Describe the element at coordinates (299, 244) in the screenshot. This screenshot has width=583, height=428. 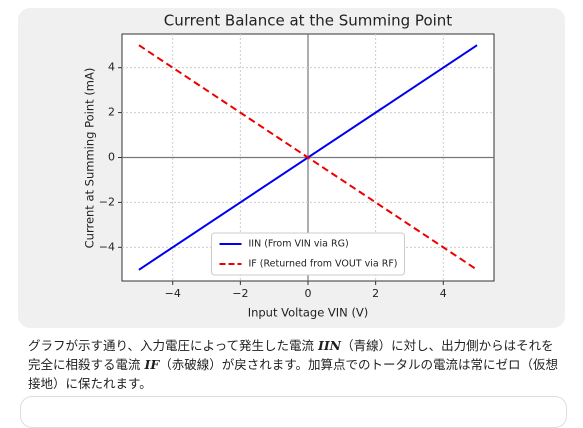
I see `legend-label: IIN (From VIN via RG)` at that location.